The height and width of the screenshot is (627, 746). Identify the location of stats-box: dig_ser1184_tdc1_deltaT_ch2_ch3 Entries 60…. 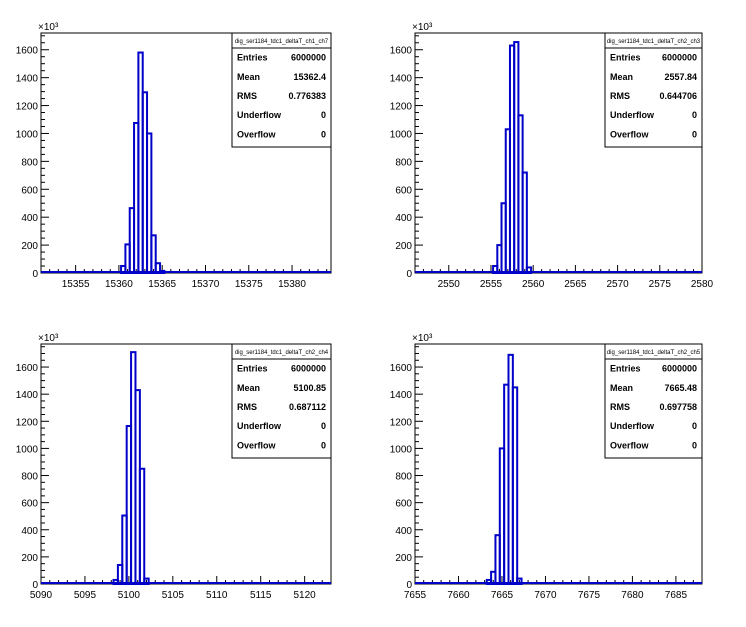
(653, 90).